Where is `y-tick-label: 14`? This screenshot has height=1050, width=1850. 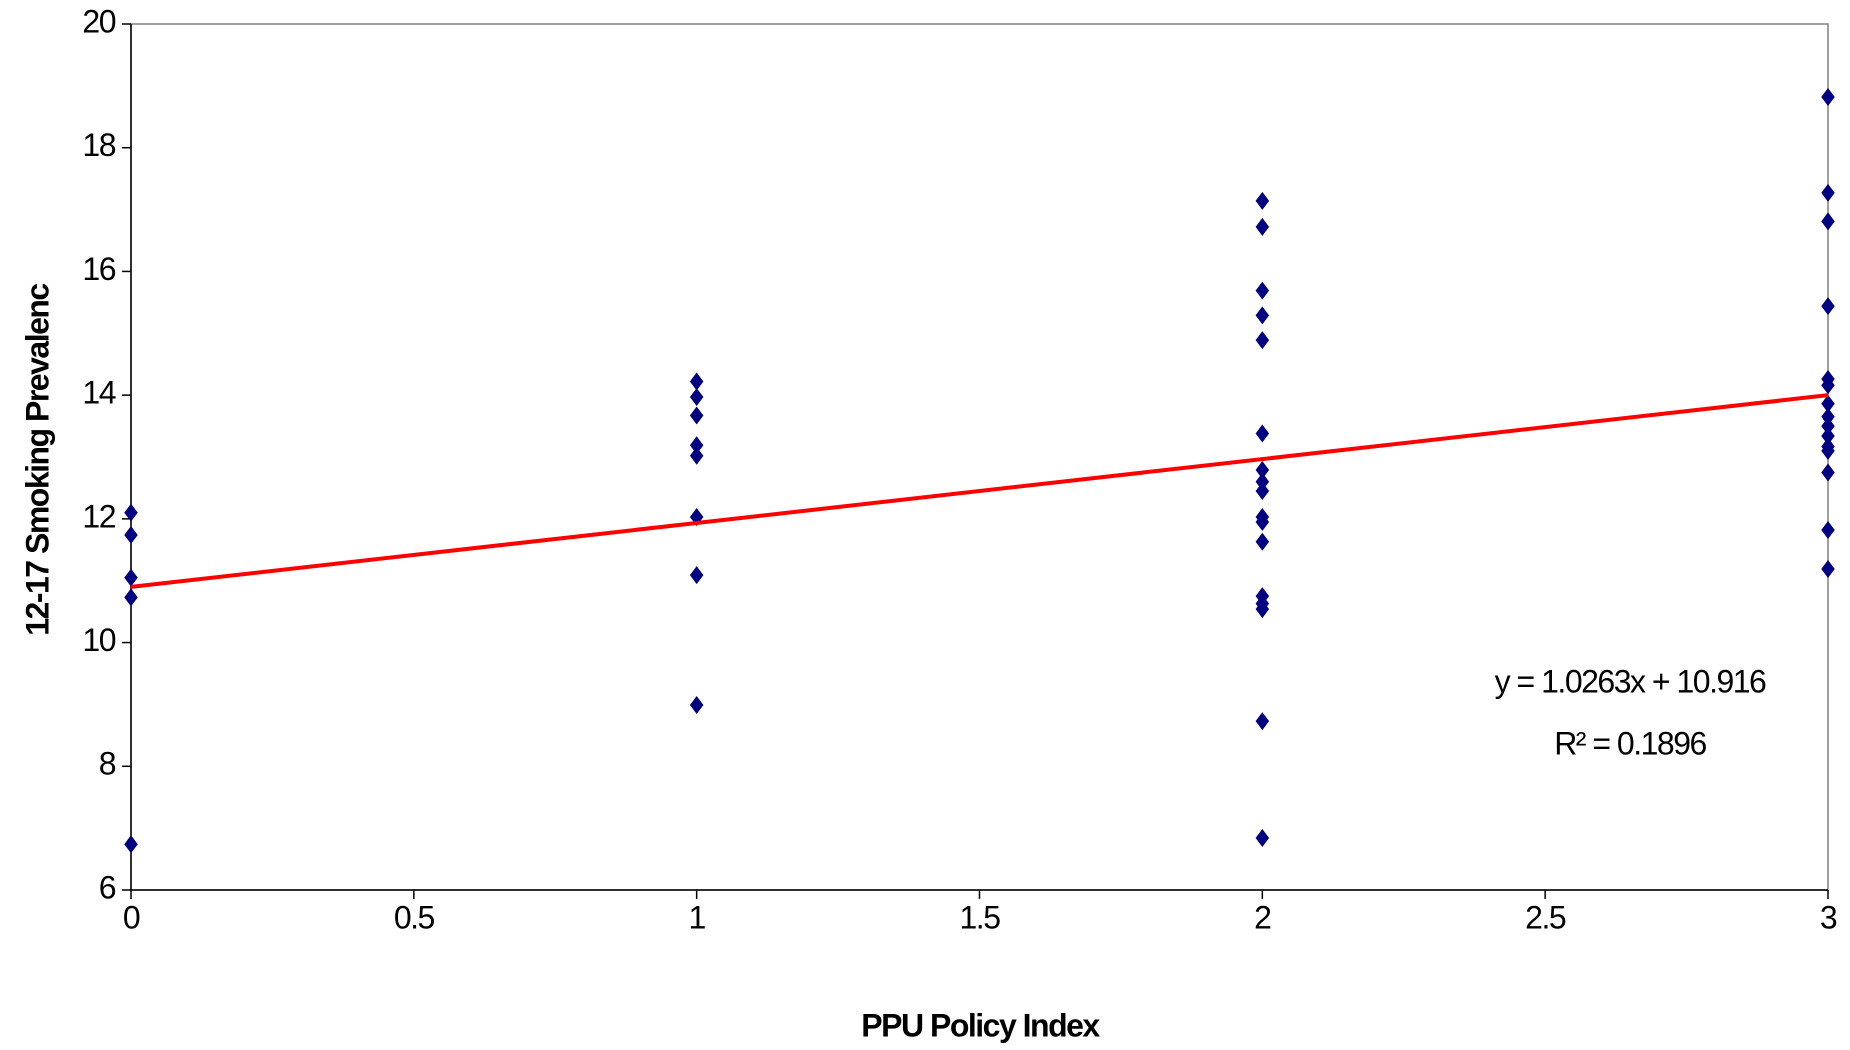 y-tick-label: 14 is located at coordinates (98, 393).